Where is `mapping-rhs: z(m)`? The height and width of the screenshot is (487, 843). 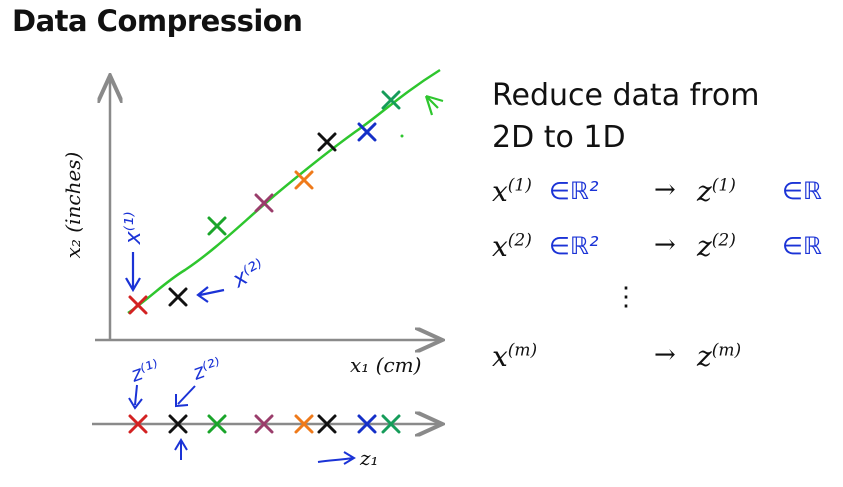 mapping-rhs: z(m) is located at coordinates (719, 356).